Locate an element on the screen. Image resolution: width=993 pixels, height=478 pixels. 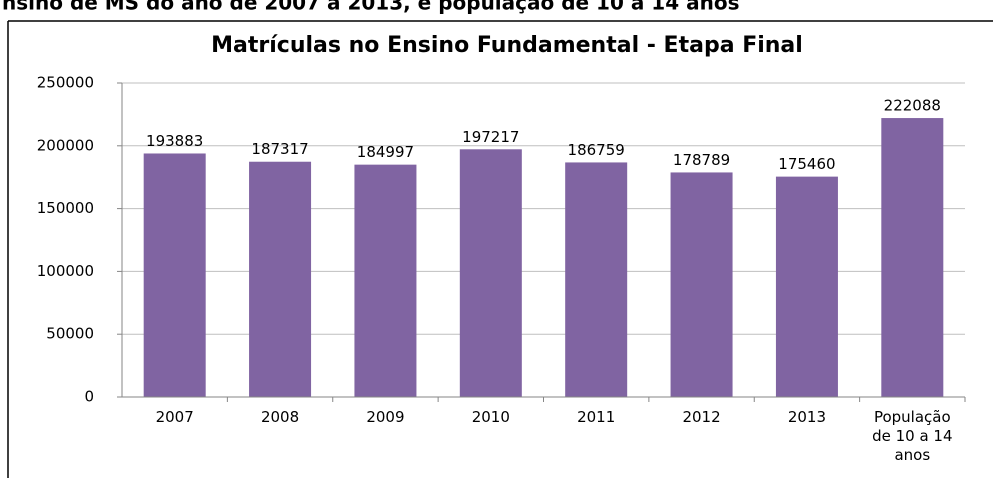
data-label: 184997 is located at coordinates (385, 152).